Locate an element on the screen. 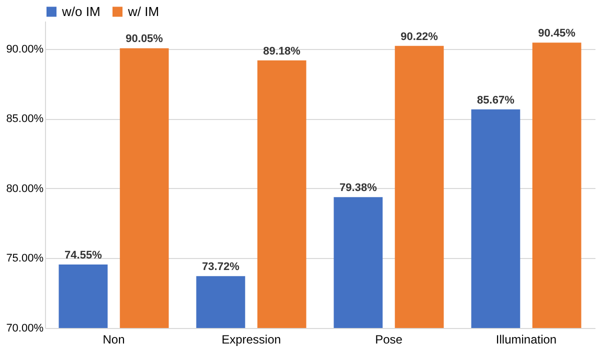 This screenshot has width=607, height=357. data-label: 73.72% is located at coordinates (221, 267).